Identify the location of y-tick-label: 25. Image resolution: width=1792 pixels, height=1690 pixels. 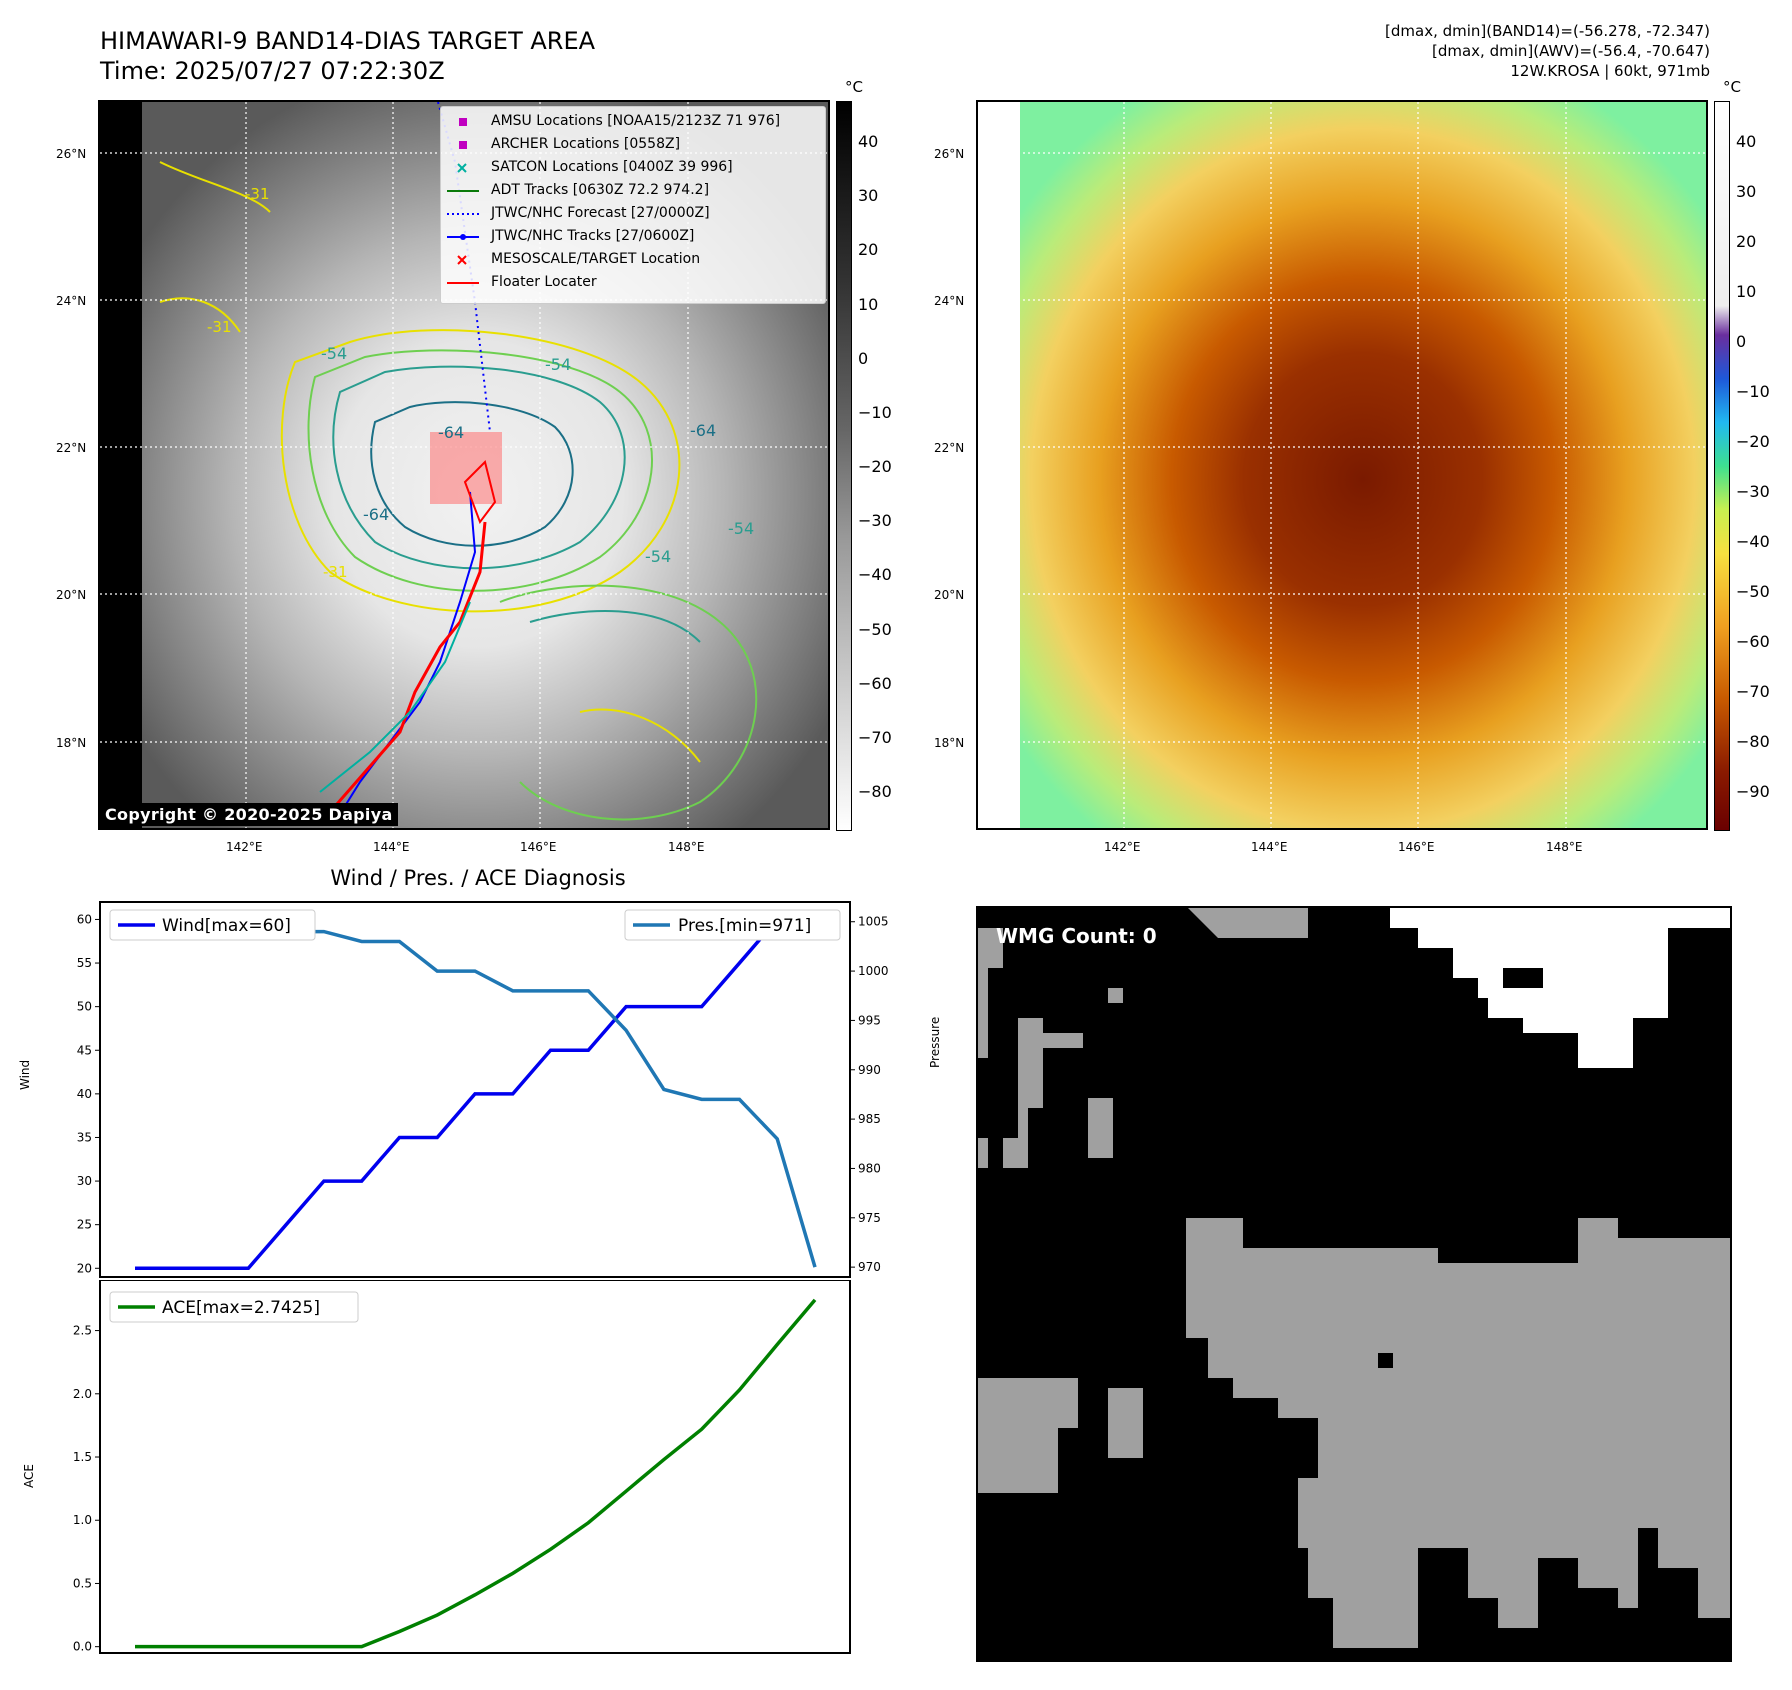
(84, 1225).